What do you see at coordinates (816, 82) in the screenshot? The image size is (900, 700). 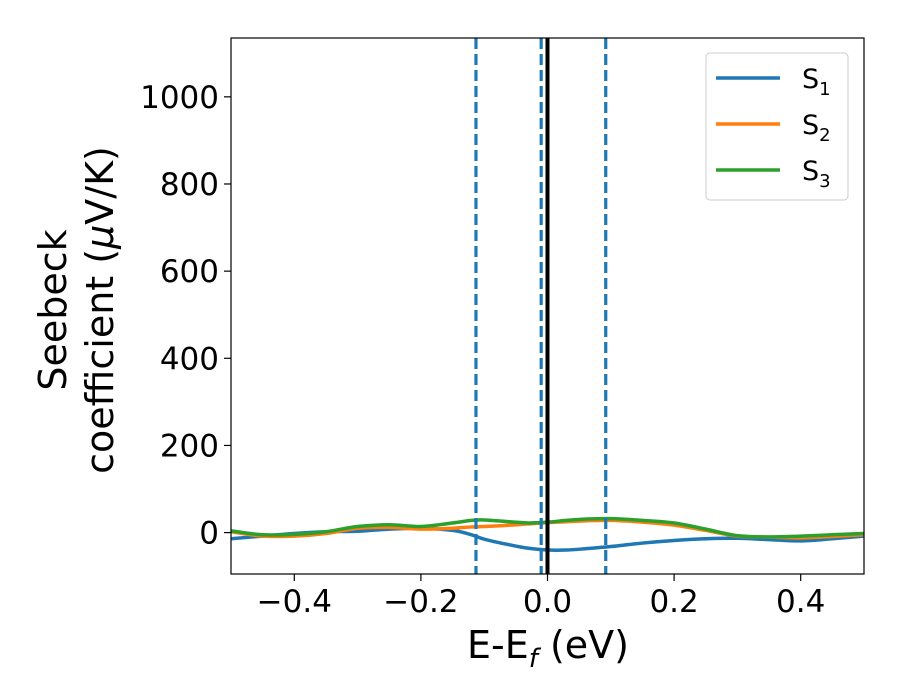 I see `legend-label: S1` at bounding box center [816, 82].